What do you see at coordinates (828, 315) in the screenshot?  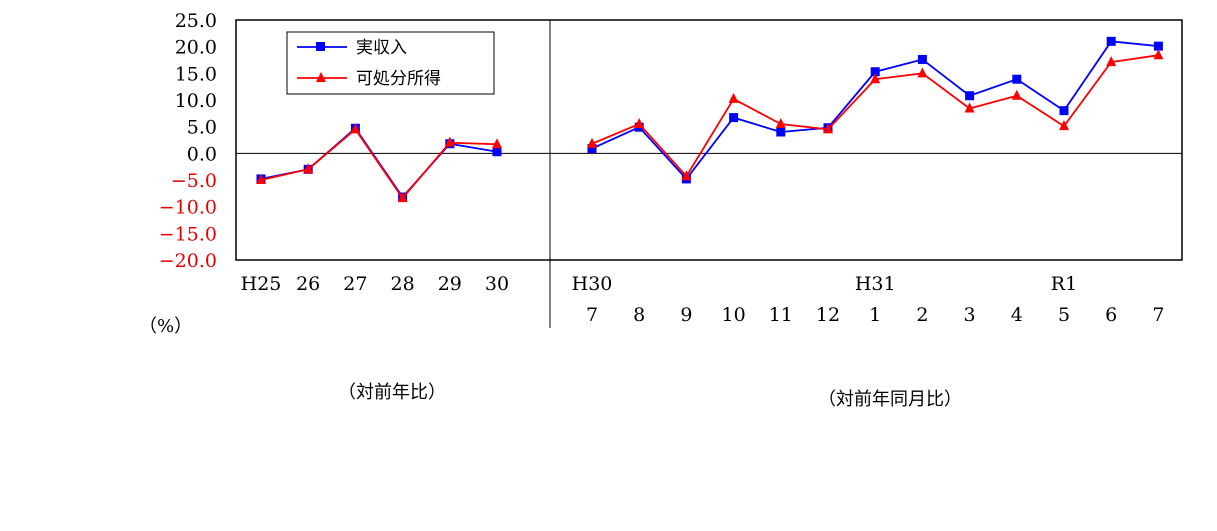 I see `x-tick-label-month: 12` at bounding box center [828, 315].